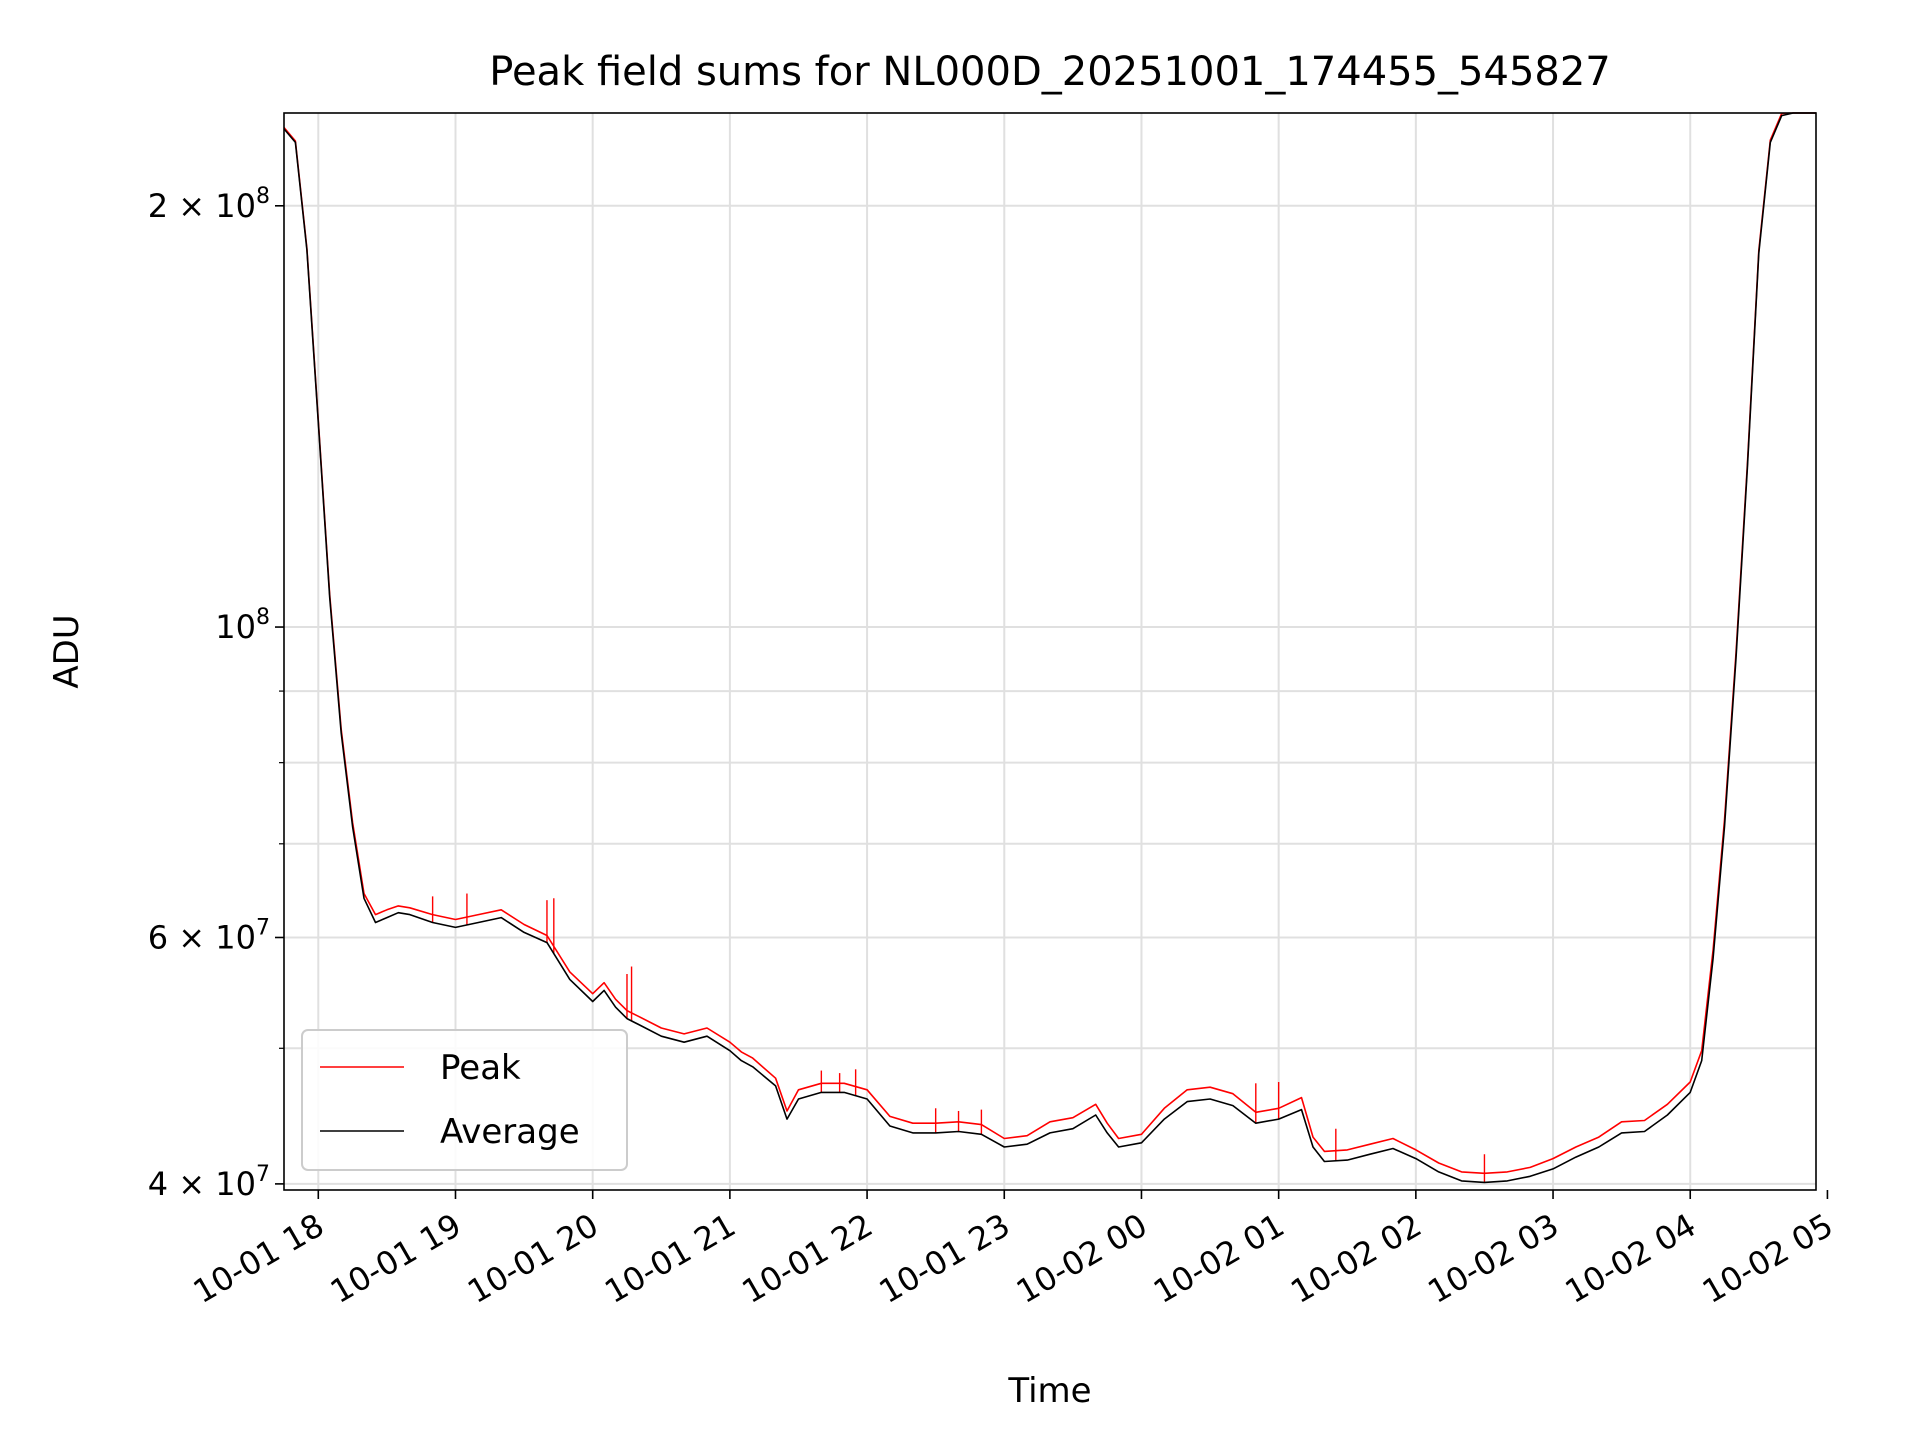  What do you see at coordinates (216, 693) in the screenshot?
I see `y-axis-ticks: 4 × 107 6 × 107 108 2 × 108` at bounding box center [216, 693].